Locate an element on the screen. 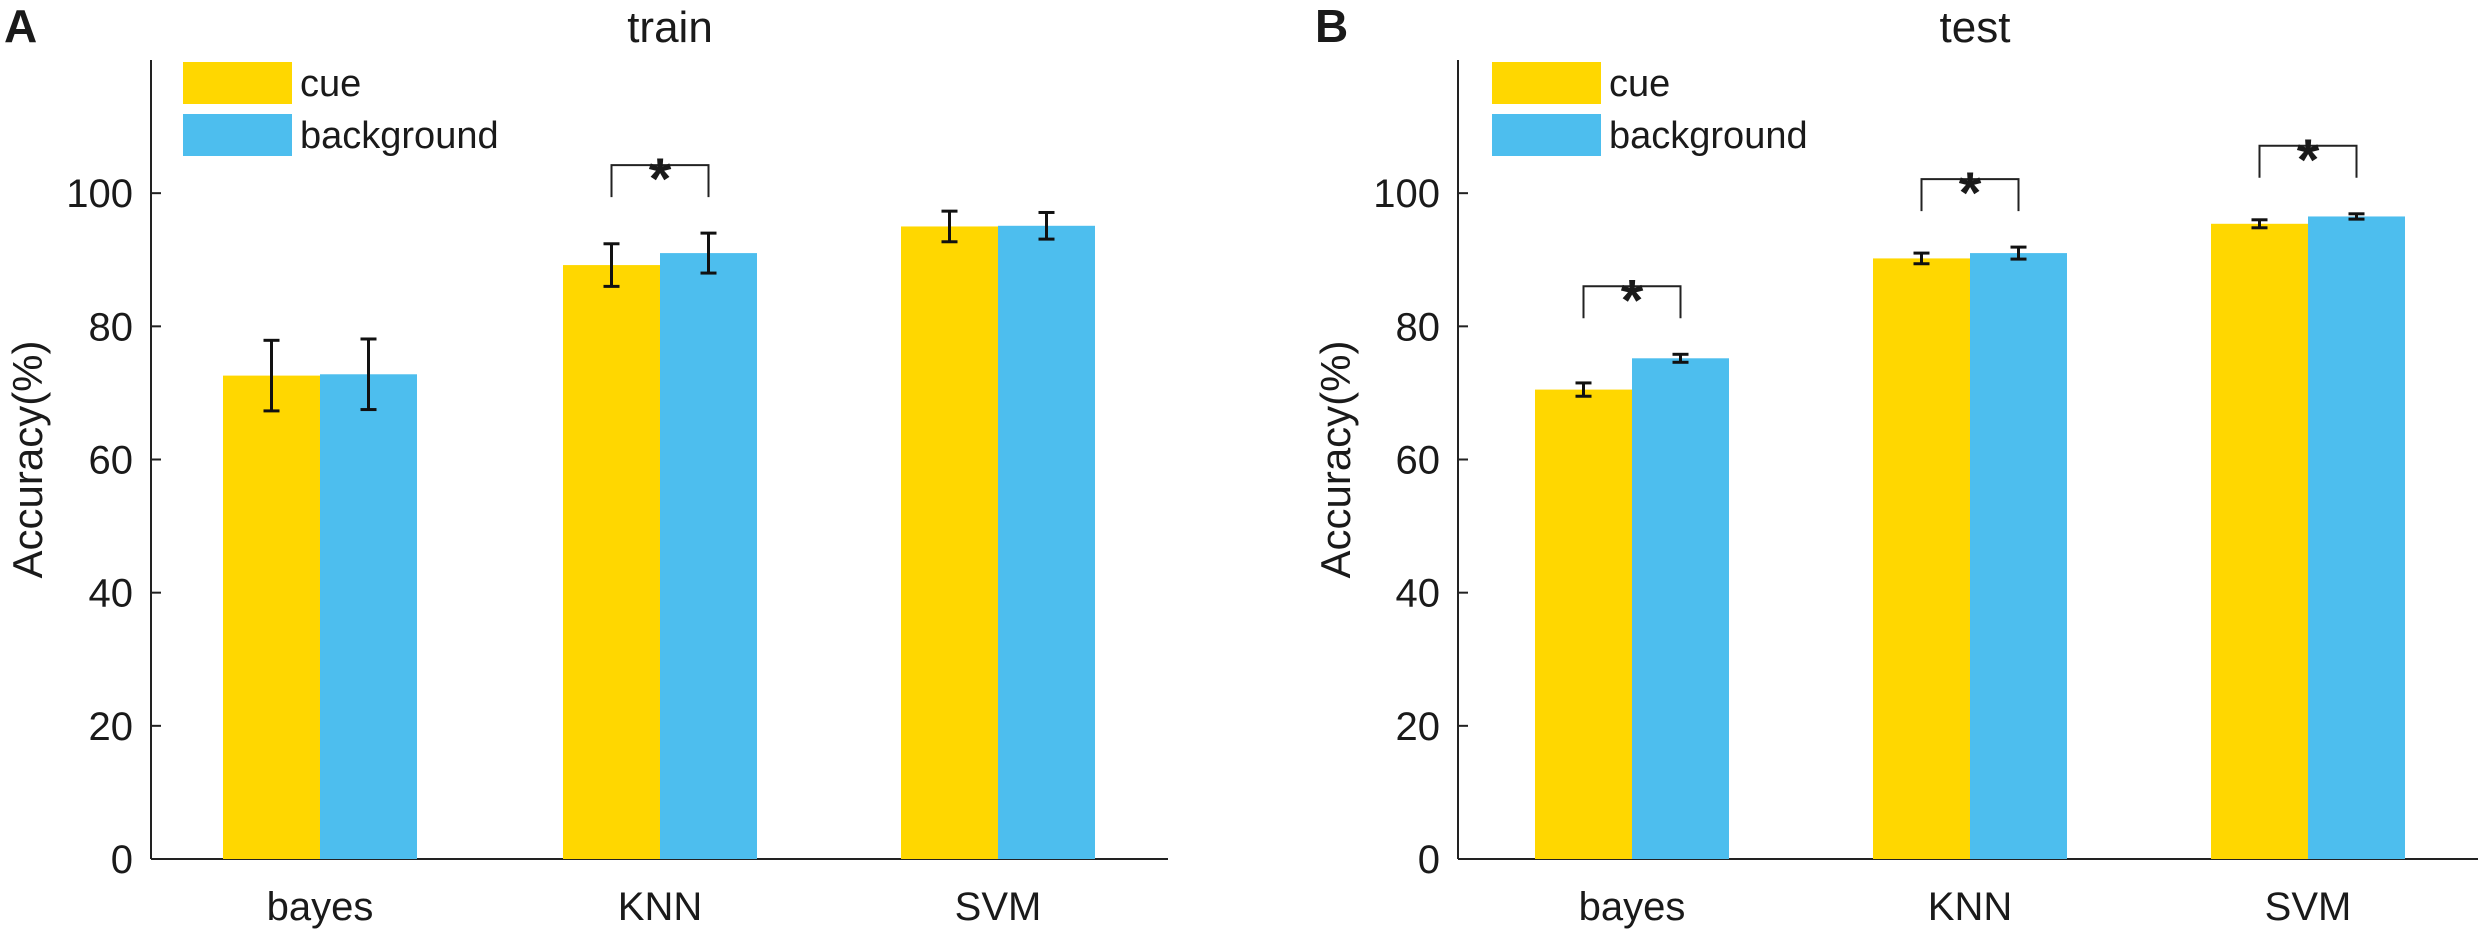 This screenshot has width=2482, height=938. panel-letter: B is located at coordinates (1331, 26).